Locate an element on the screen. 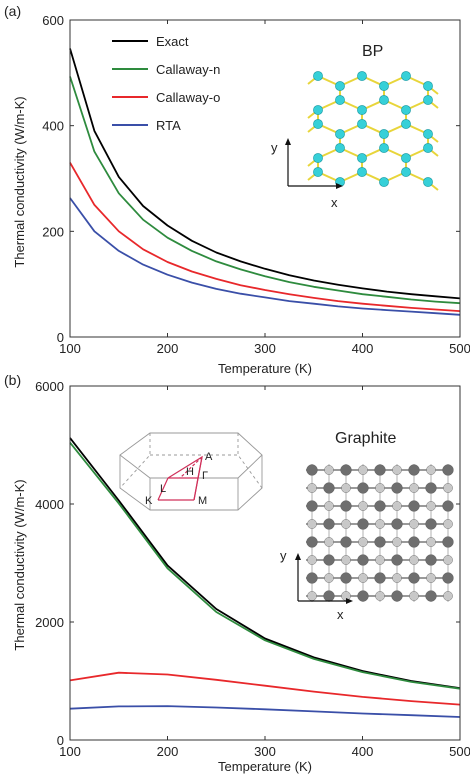 The width and height of the screenshot is (470, 777). bp-x-axis-label: x is located at coordinates (334, 202).